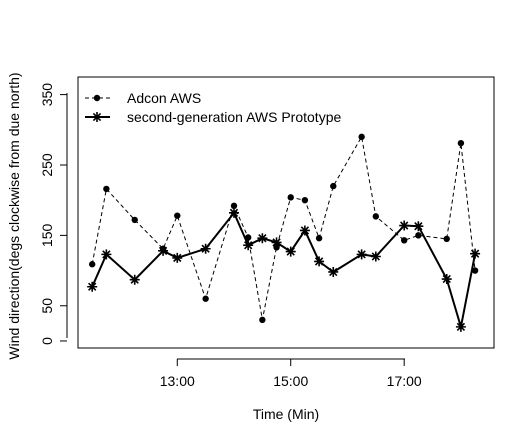 This screenshot has height=445, width=532. I want to click on y-tick-label: 0, so click(47, 341).